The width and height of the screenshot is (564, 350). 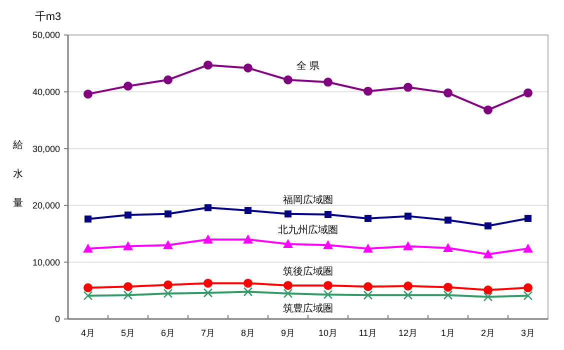 I want to click on text: 給水量, so click(x=18, y=174).